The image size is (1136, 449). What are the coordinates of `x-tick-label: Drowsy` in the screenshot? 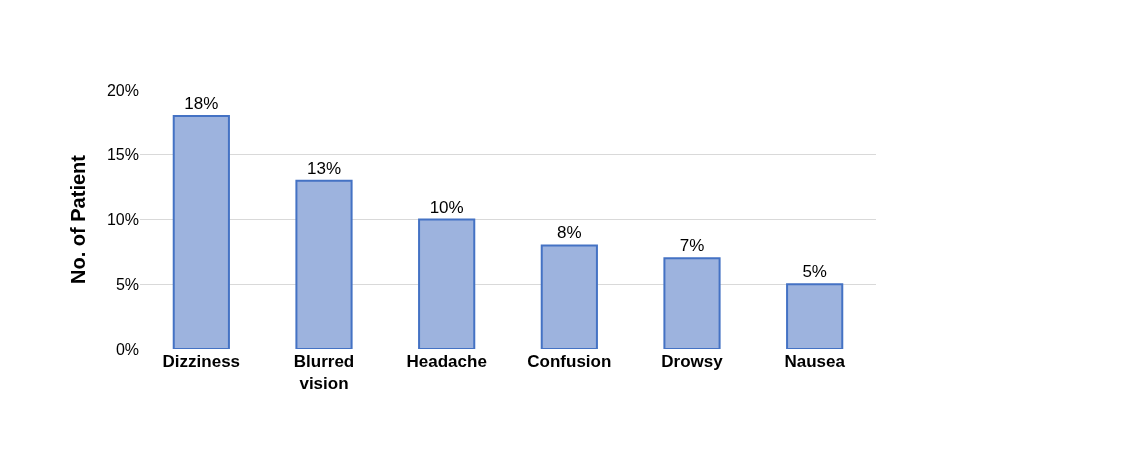 It's located at (692, 361).